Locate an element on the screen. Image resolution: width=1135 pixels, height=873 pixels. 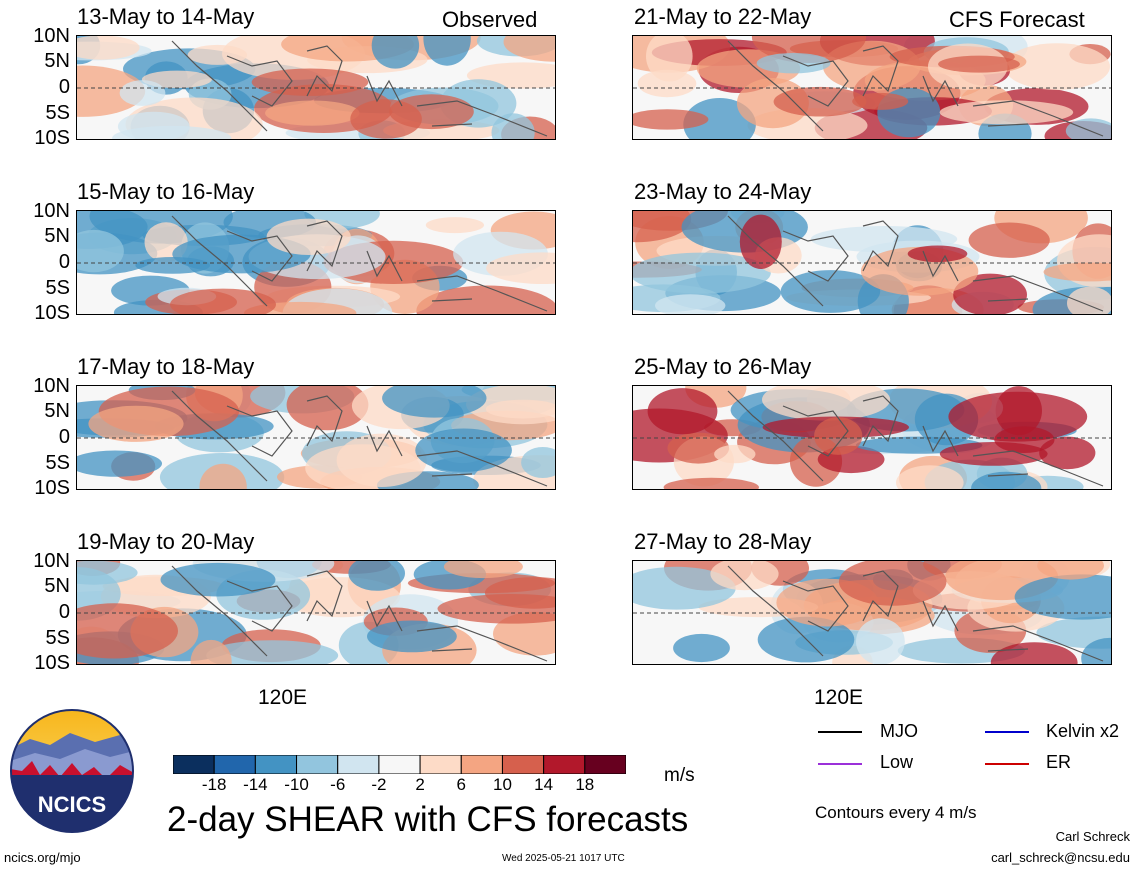
forecast-label: CFS Forecast is located at coordinates (1017, 19).